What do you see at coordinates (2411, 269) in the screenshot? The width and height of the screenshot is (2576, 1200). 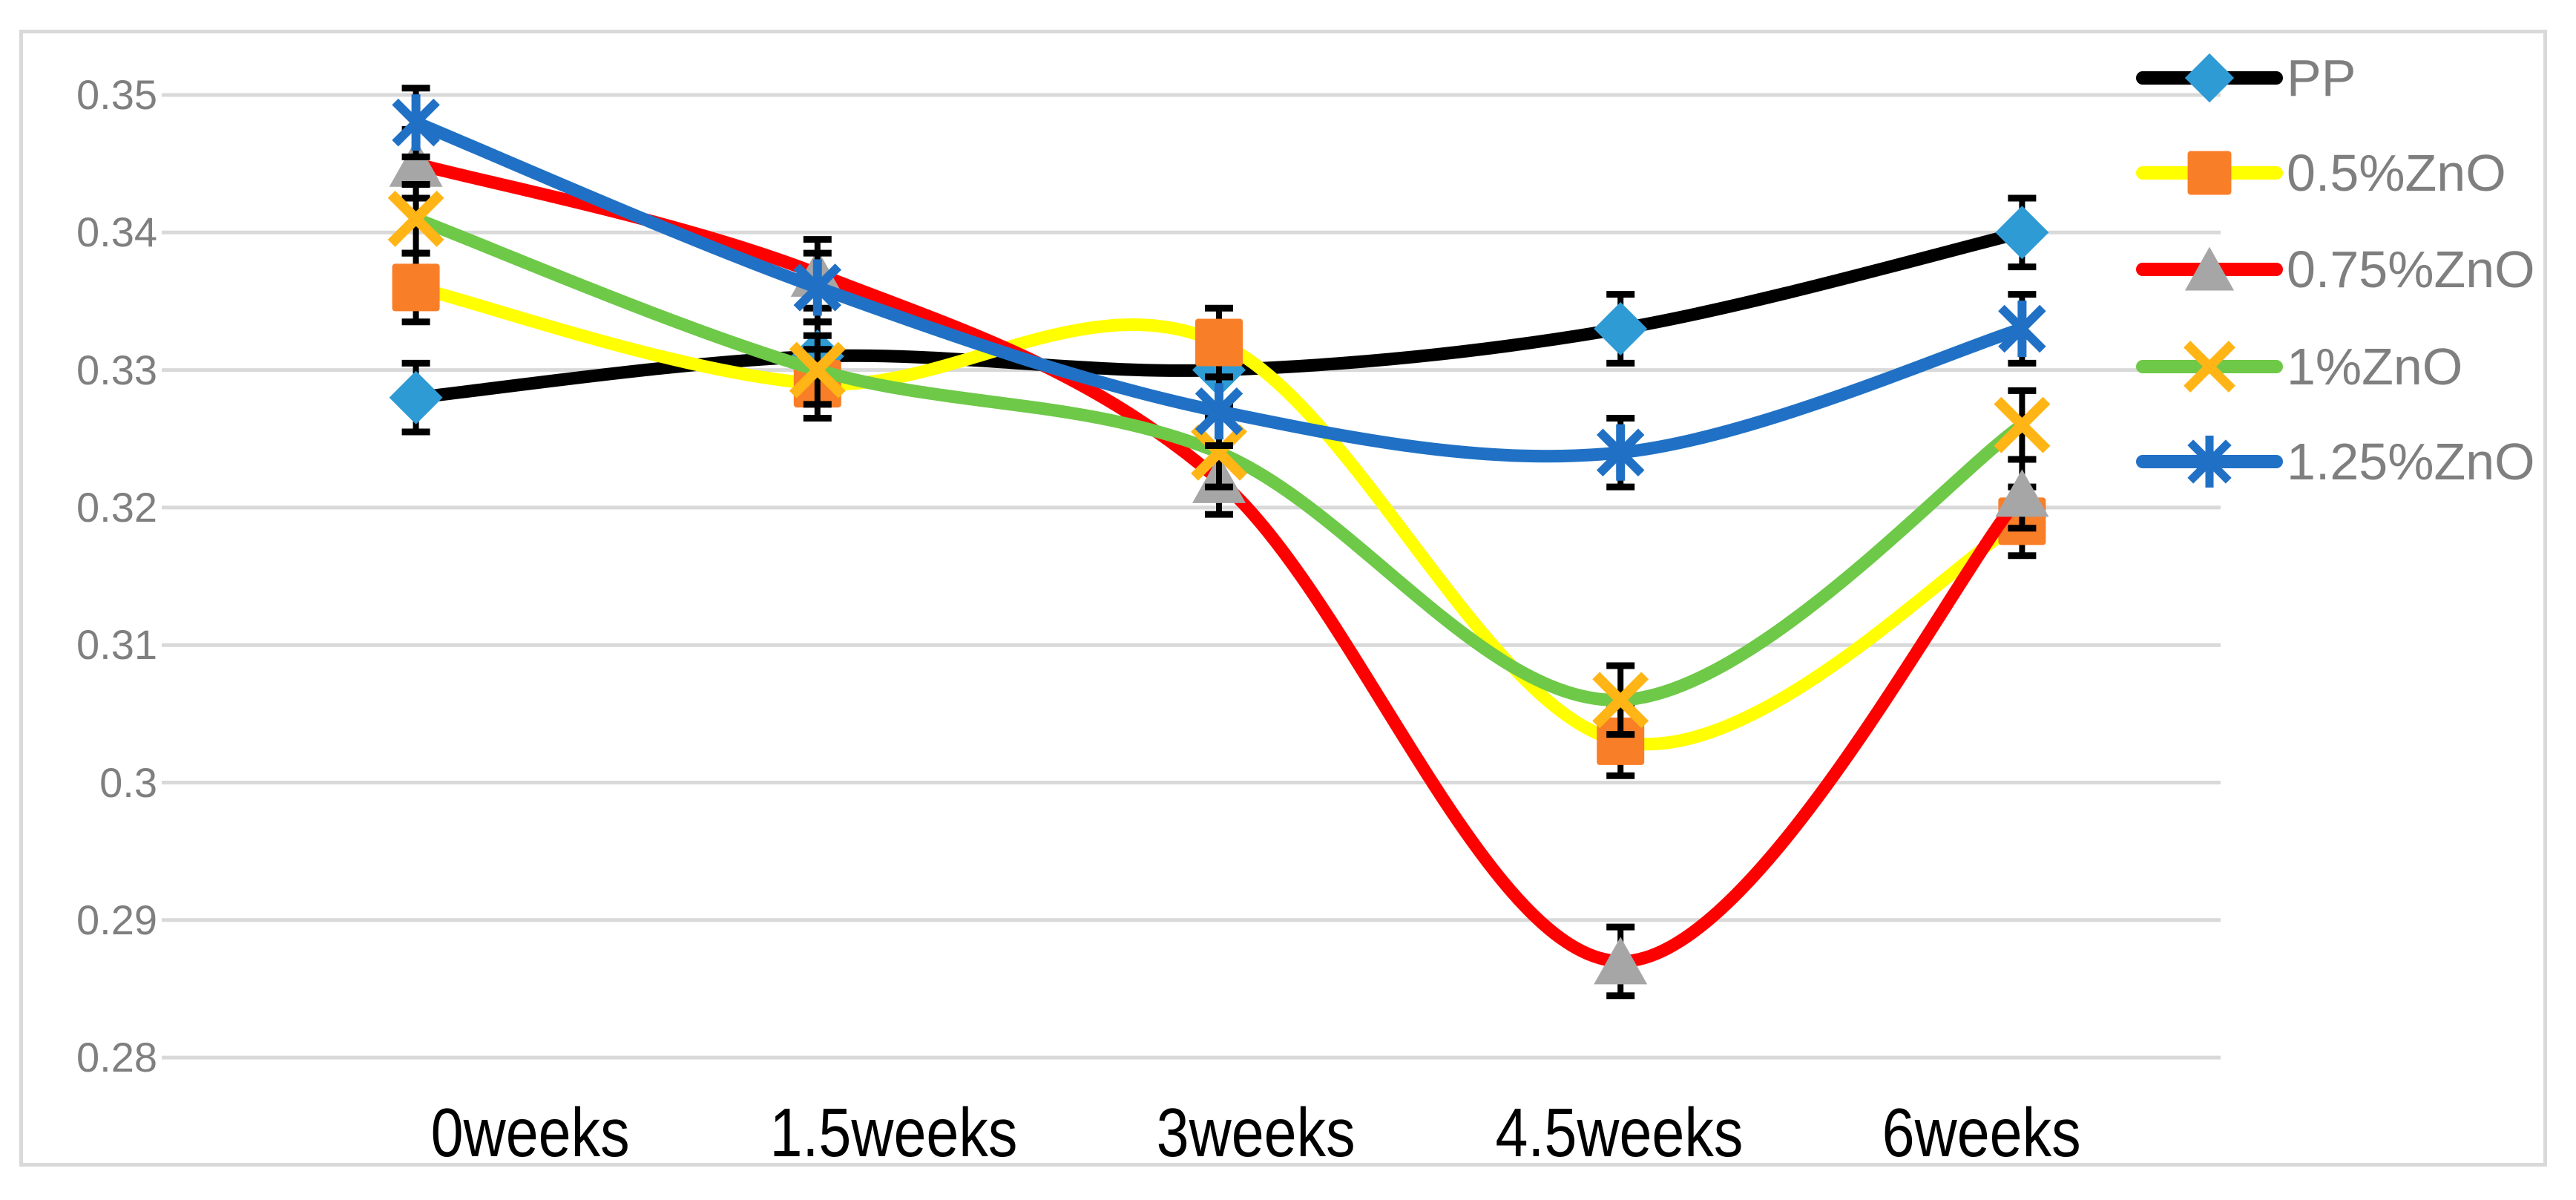 I see `legend-label-0-75-zno: 0.75%ZnO` at bounding box center [2411, 269].